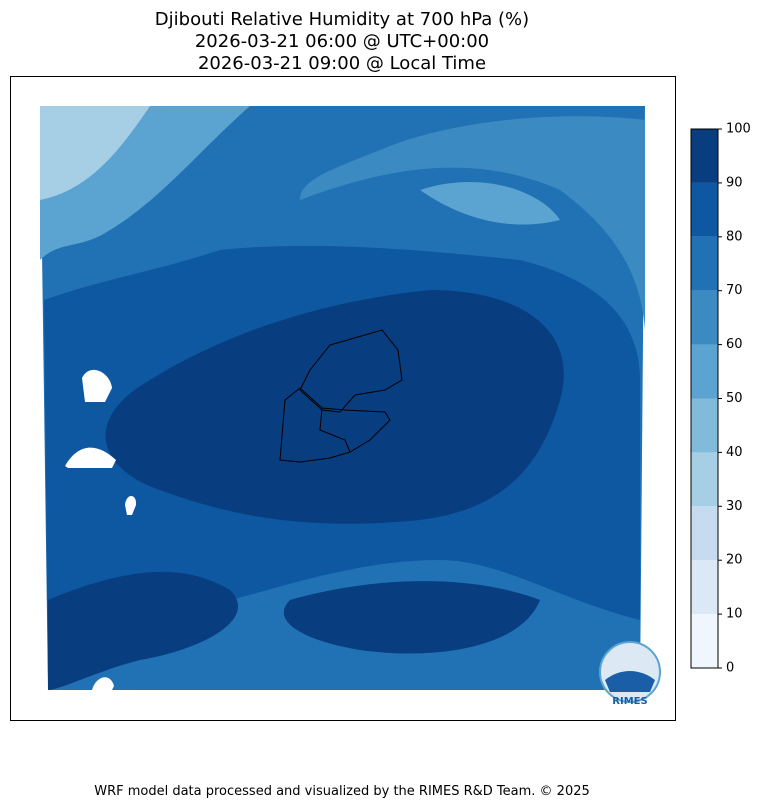  I want to click on logo-text: RIMES, so click(629, 701).